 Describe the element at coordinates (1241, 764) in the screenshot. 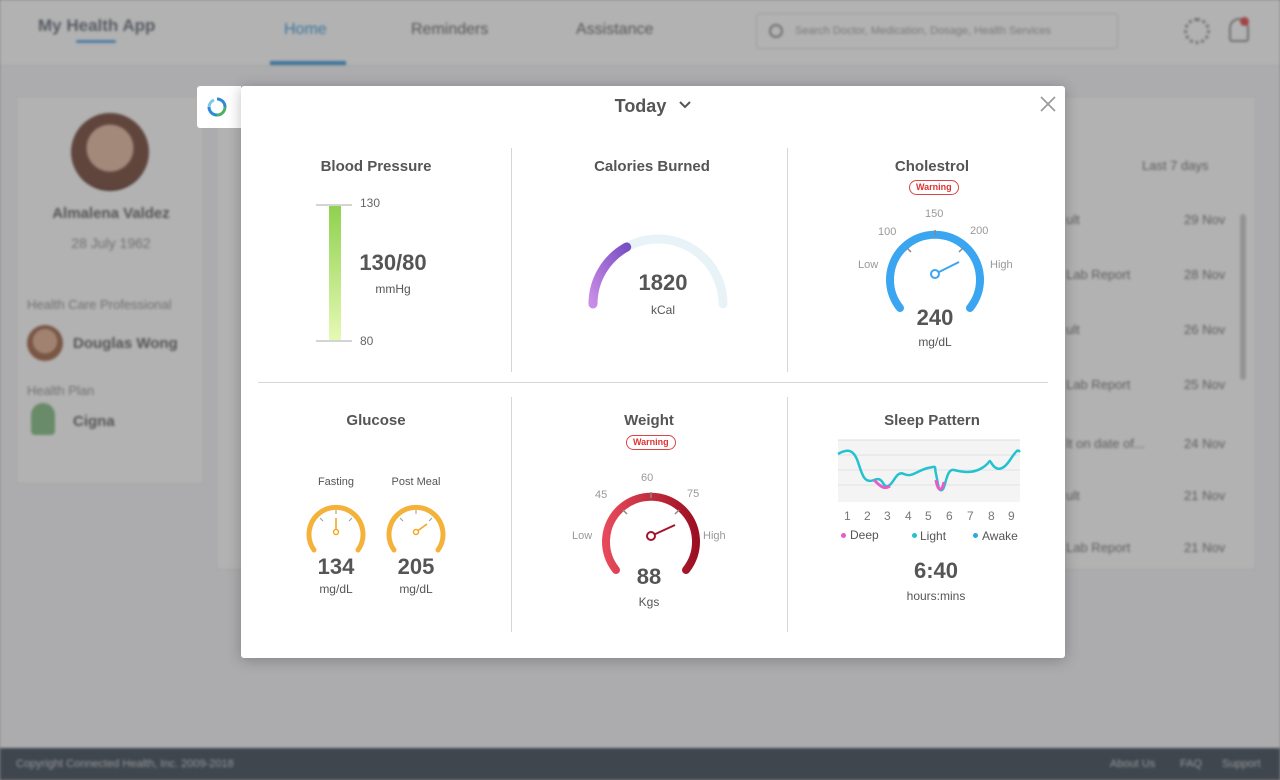

I see `footer-link-support: Support` at that location.